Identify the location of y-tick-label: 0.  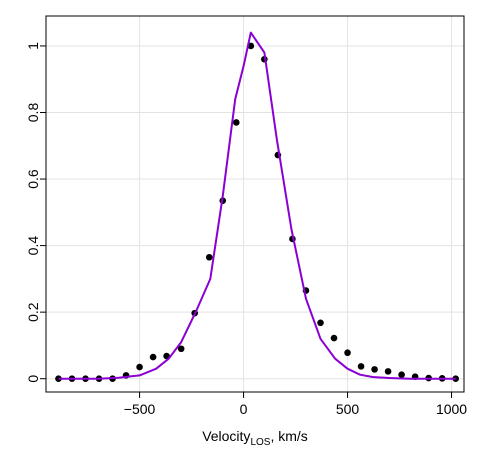
(33, 379).